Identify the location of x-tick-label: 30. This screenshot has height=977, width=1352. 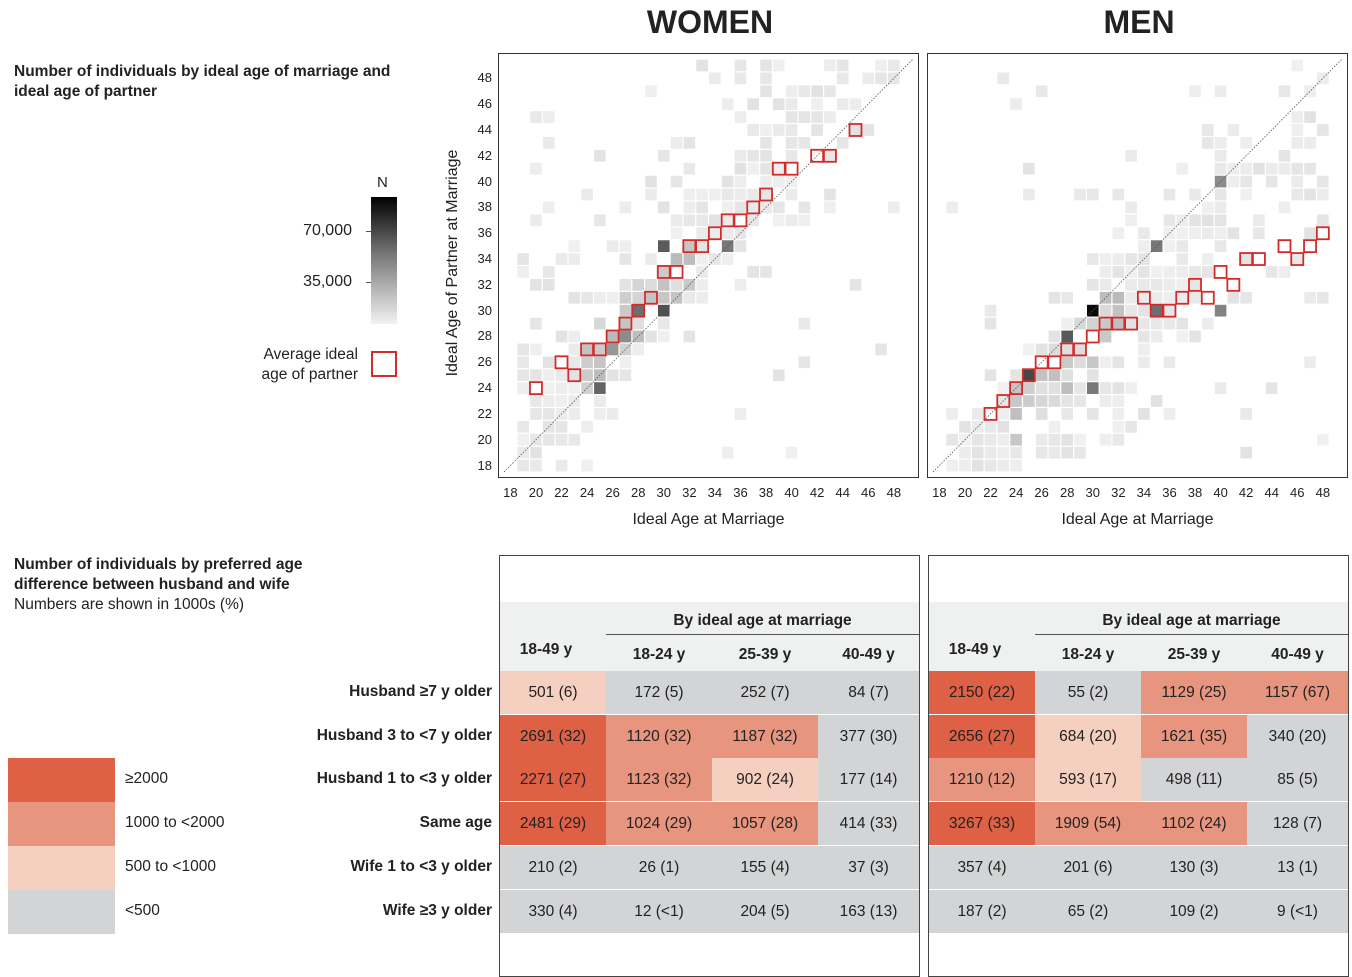
(1092, 492).